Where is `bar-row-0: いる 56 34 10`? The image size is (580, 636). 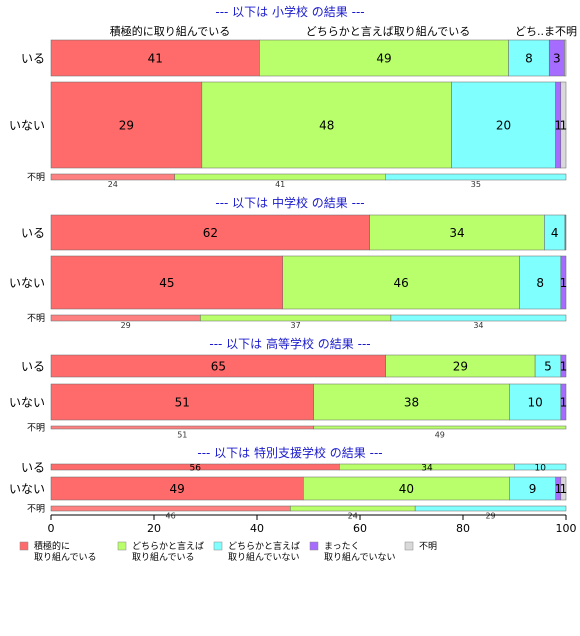 bar-row-0: いる 56 34 10 is located at coordinates (294, 468).